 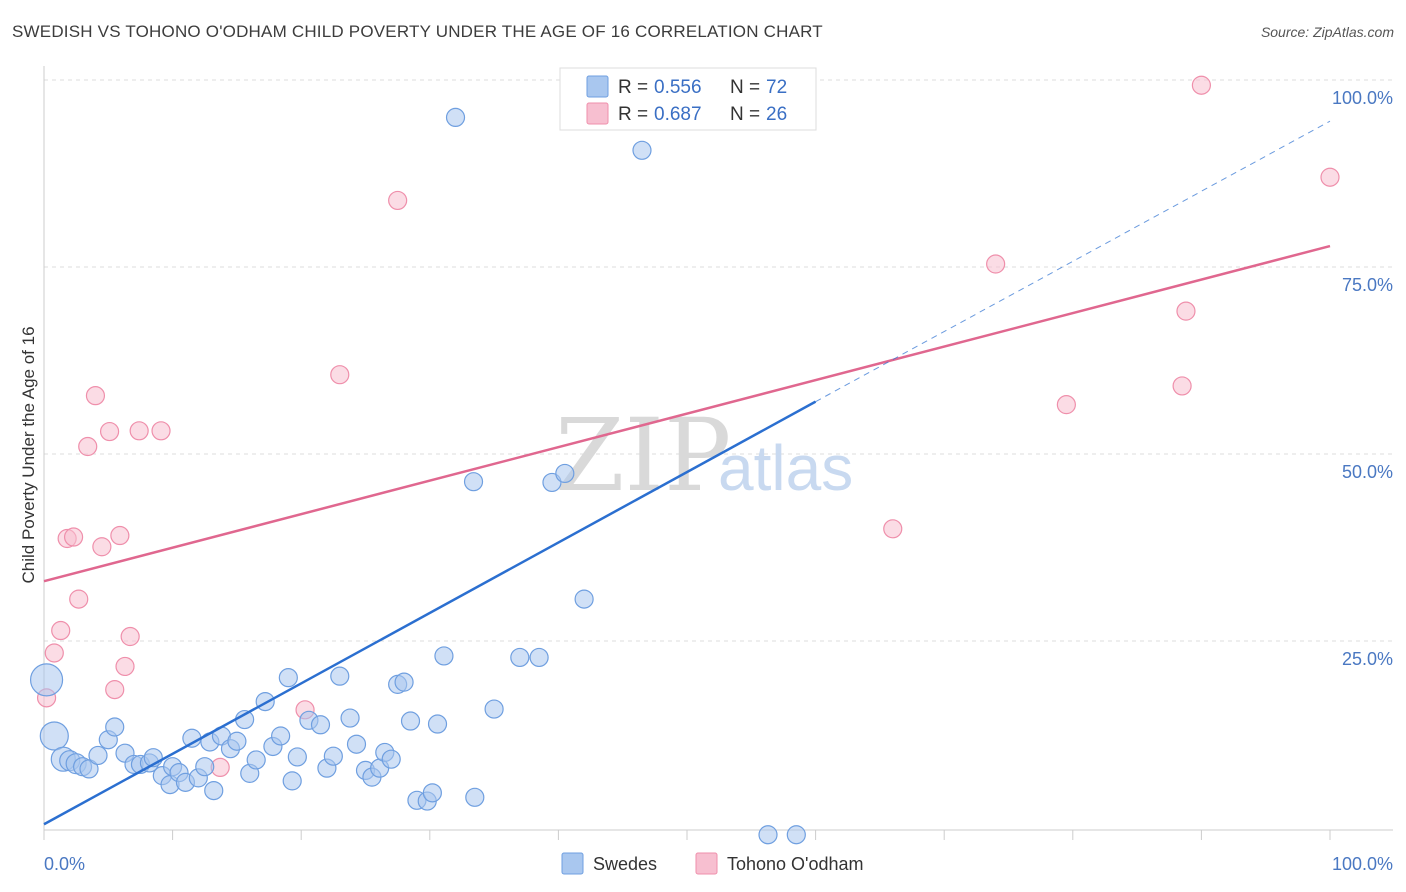 What do you see at coordinates (678, 114) in the screenshot?
I see `legend-r-value-tohono: 0.687` at bounding box center [678, 114].